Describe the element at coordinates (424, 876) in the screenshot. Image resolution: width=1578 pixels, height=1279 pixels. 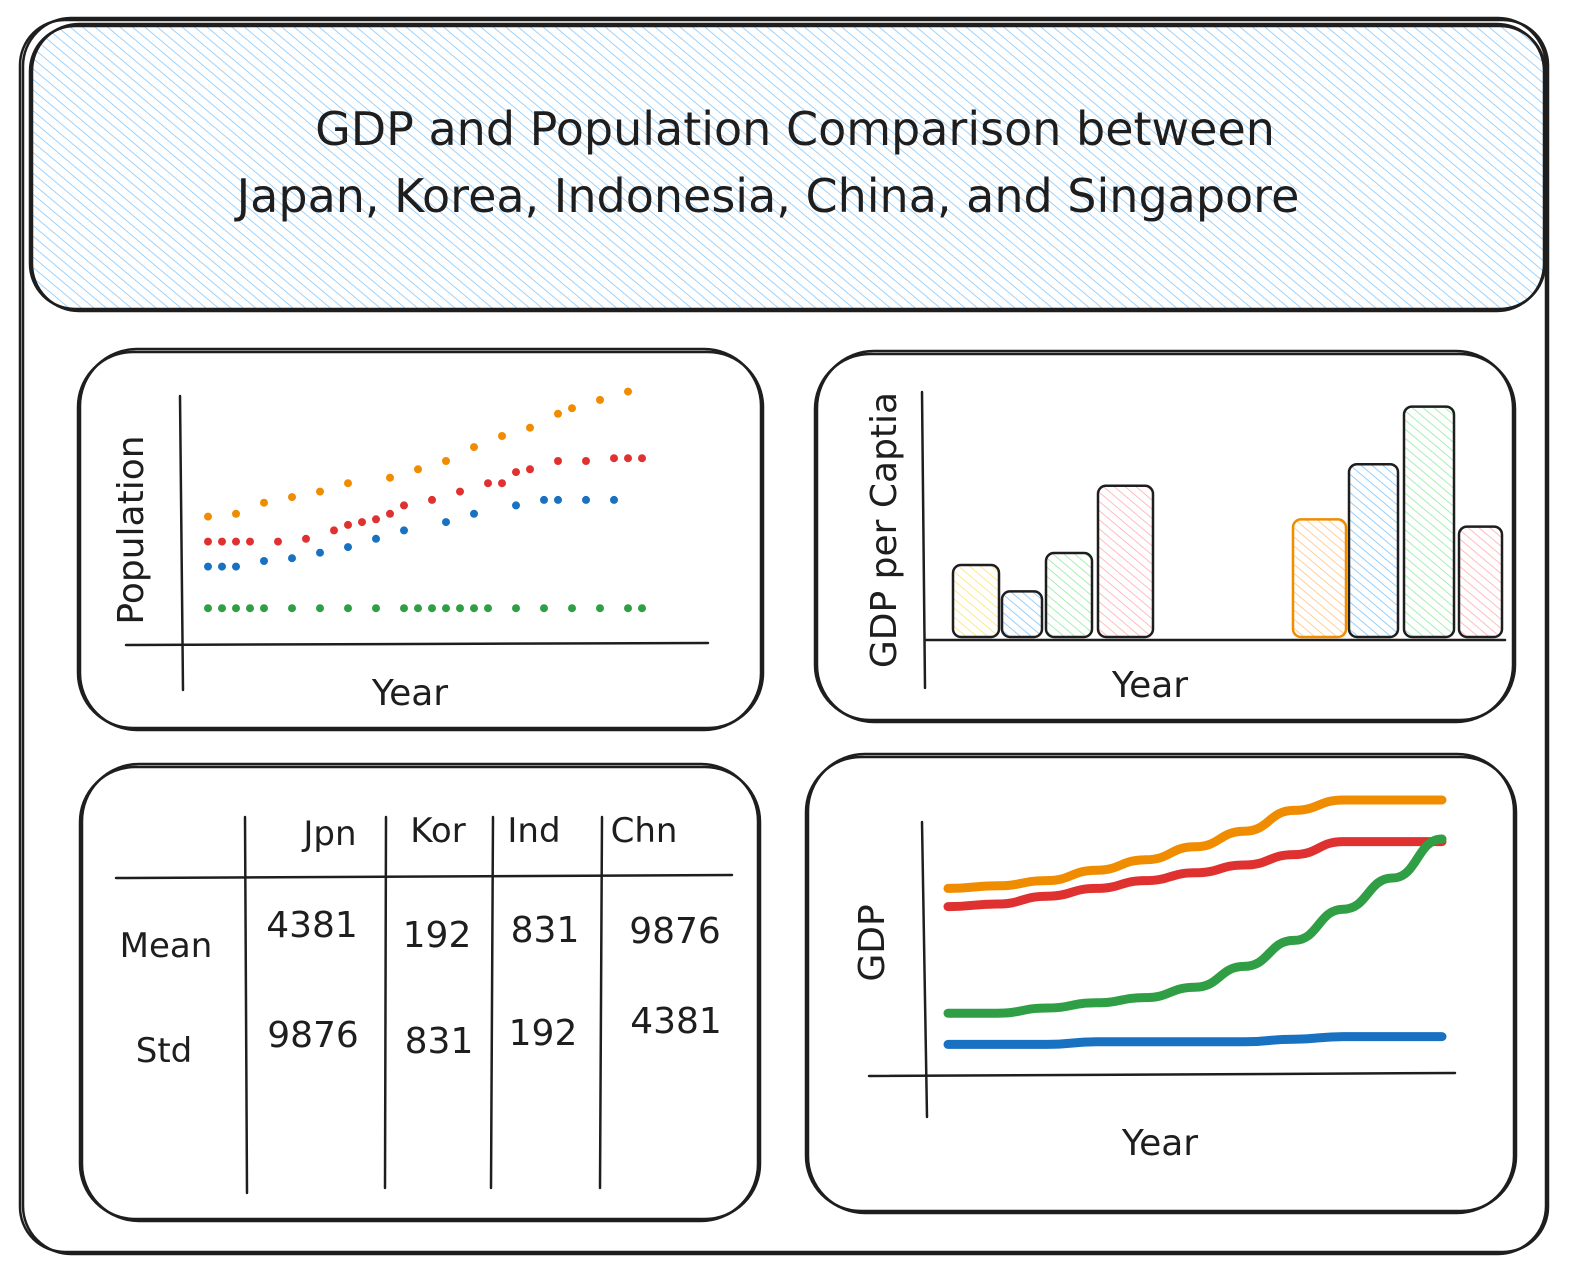
I see `table-header-rule` at that location.